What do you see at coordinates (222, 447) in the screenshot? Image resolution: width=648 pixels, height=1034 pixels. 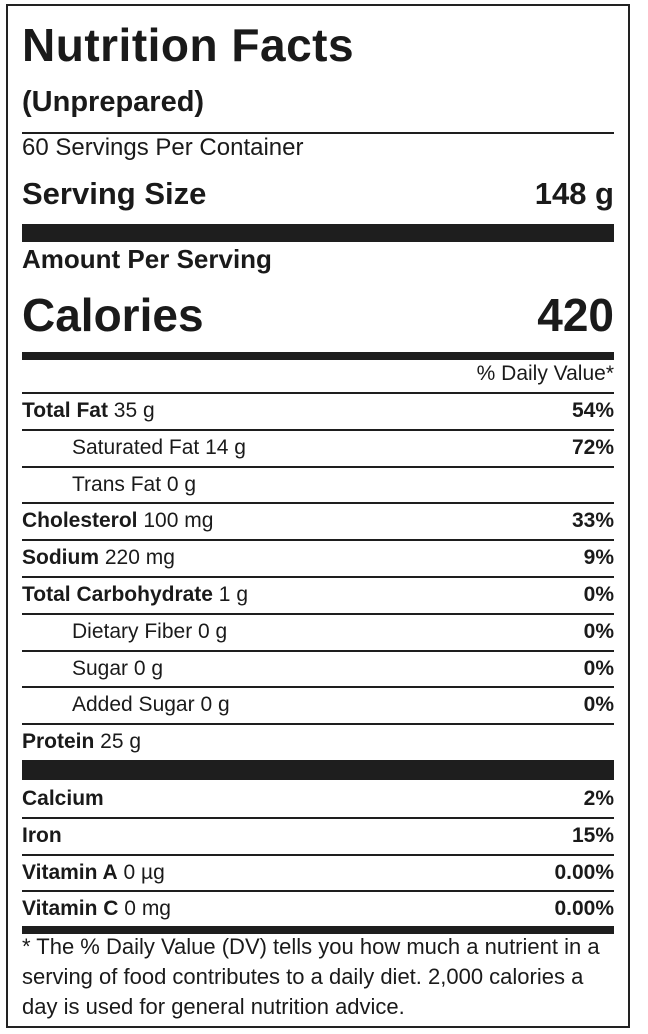 I see `nutrient-amount: 14 g` at bounding box center [222, 447].